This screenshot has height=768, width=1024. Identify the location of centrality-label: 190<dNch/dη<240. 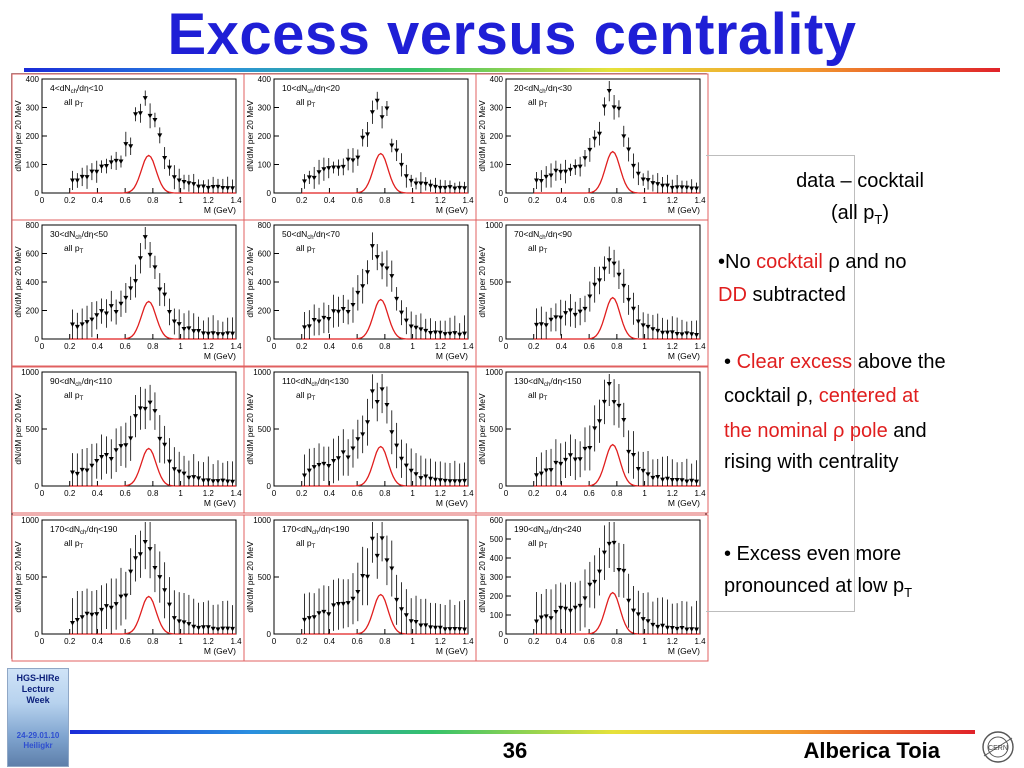
(548, 530).